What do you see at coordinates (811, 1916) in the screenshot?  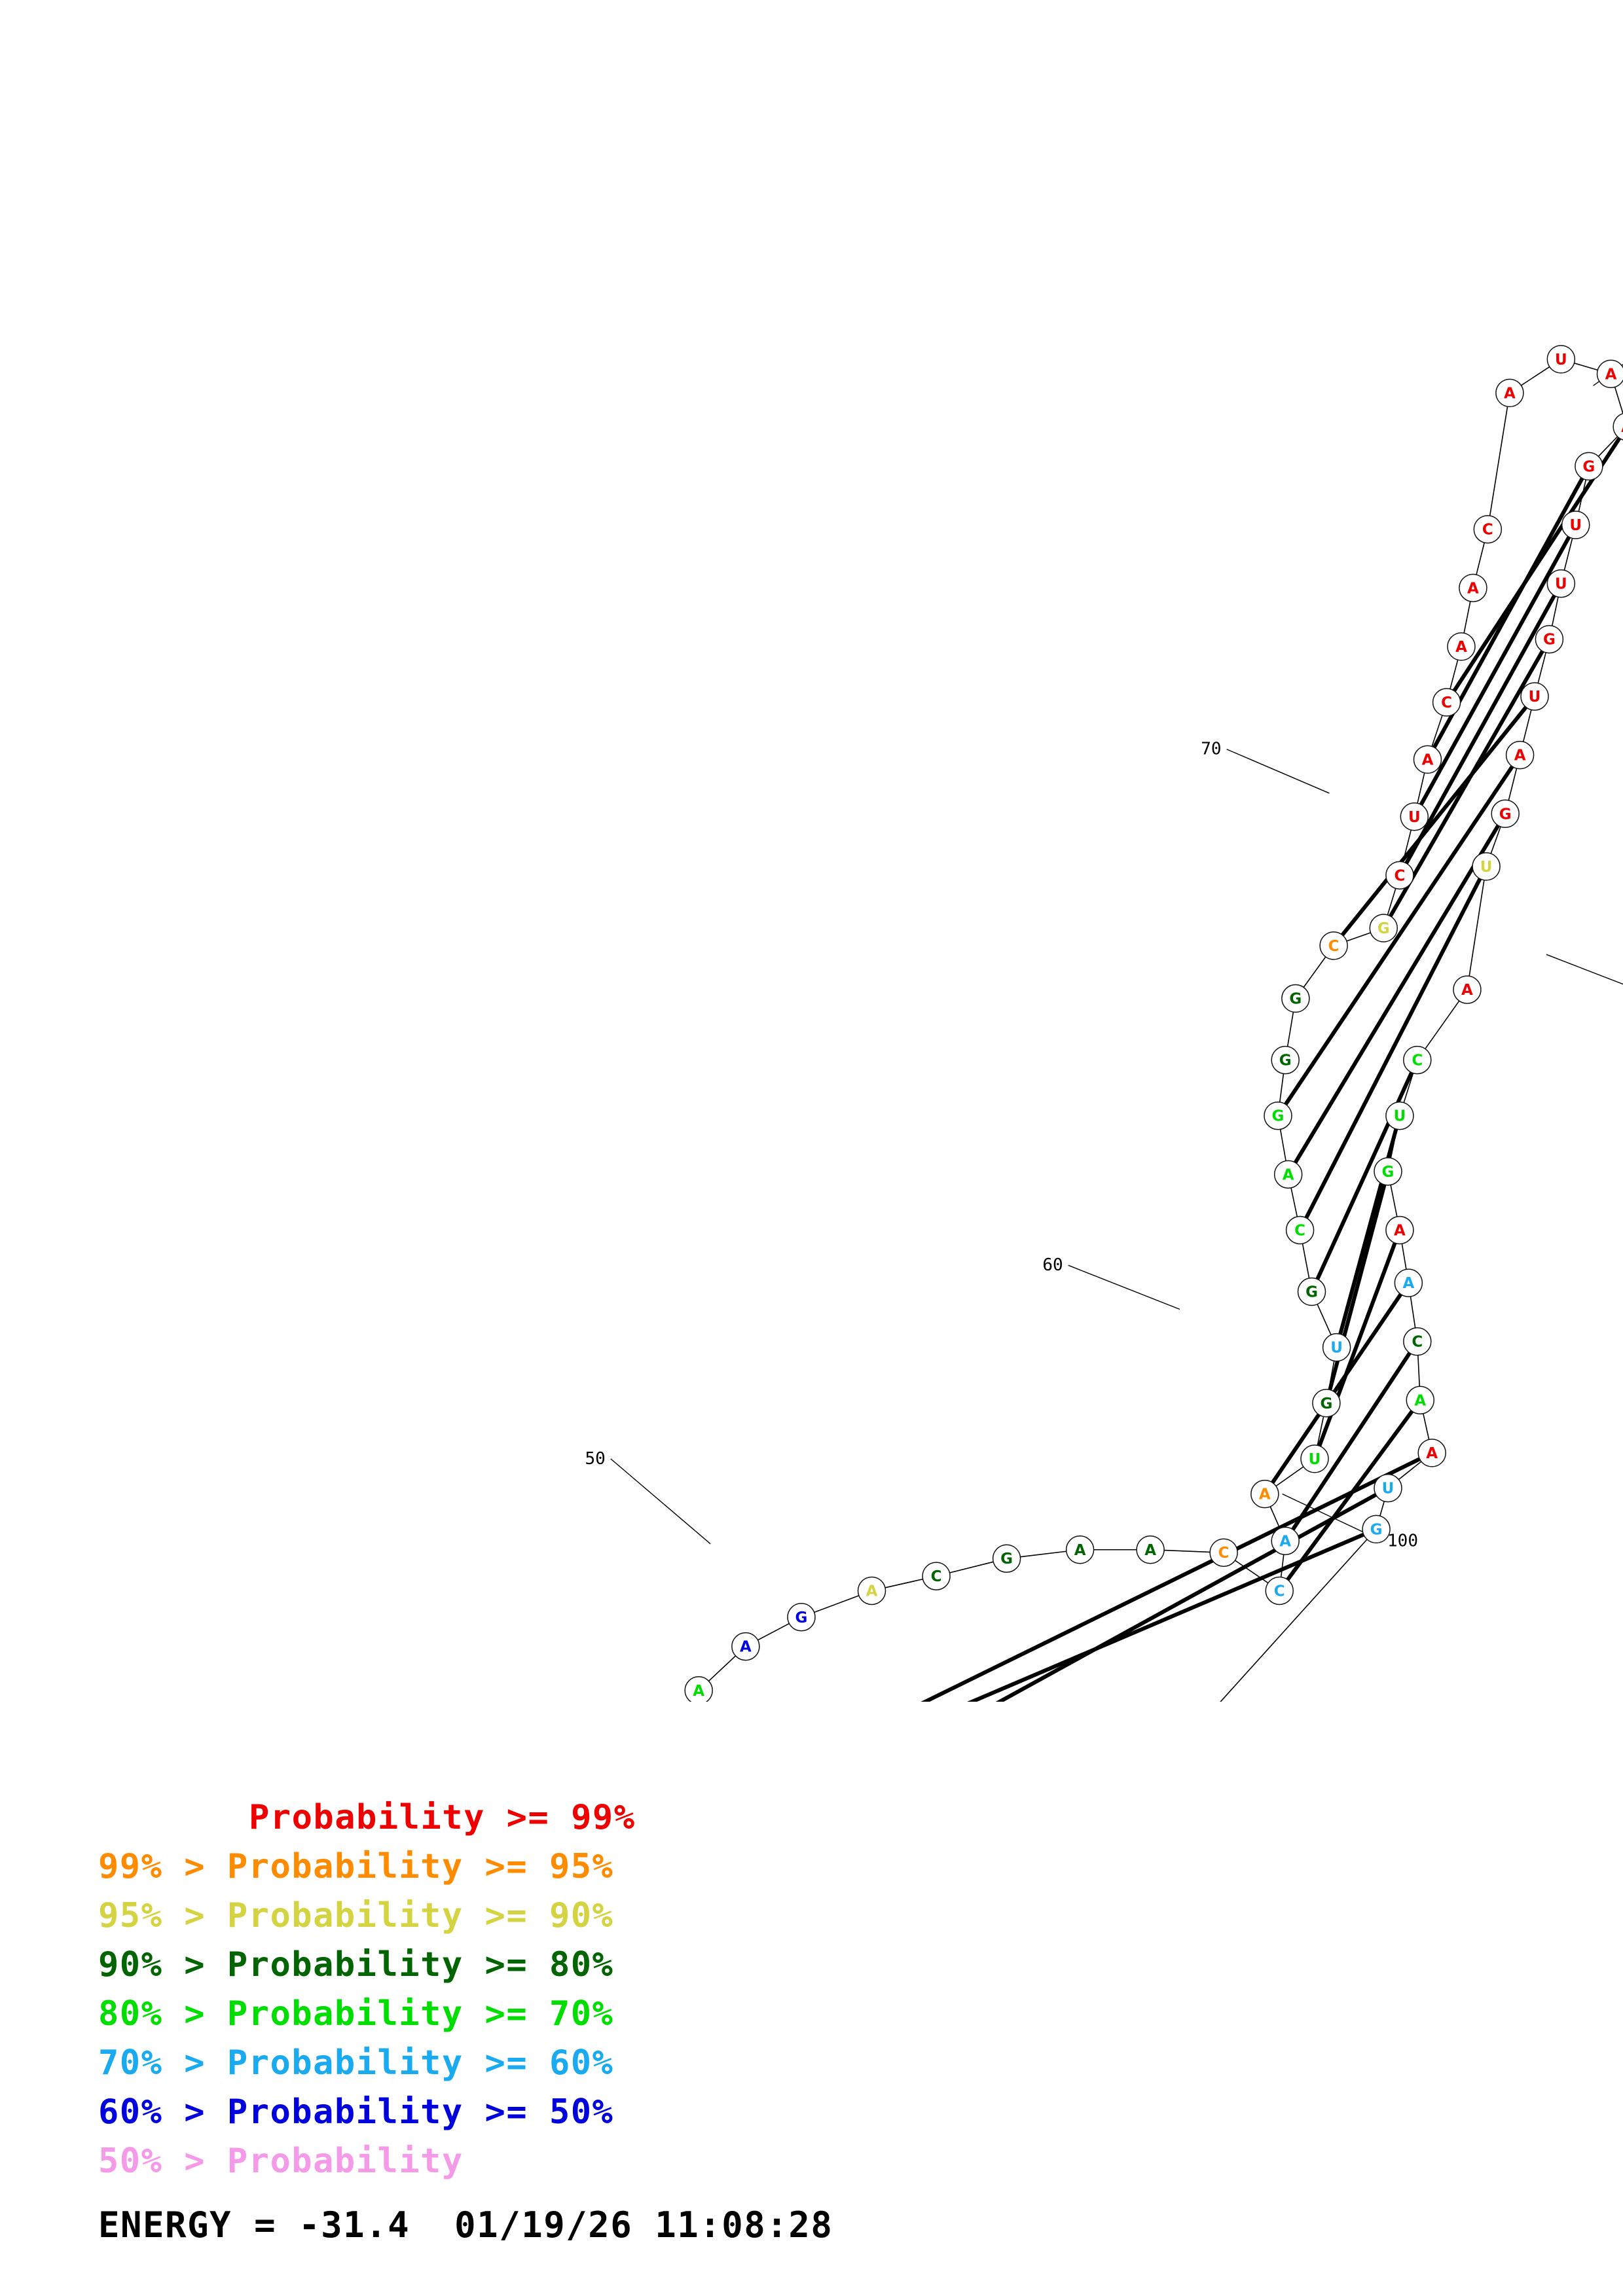 I see `legend-row-2: 95% > Probability >= 90%` at bounding box center [811, 1916].